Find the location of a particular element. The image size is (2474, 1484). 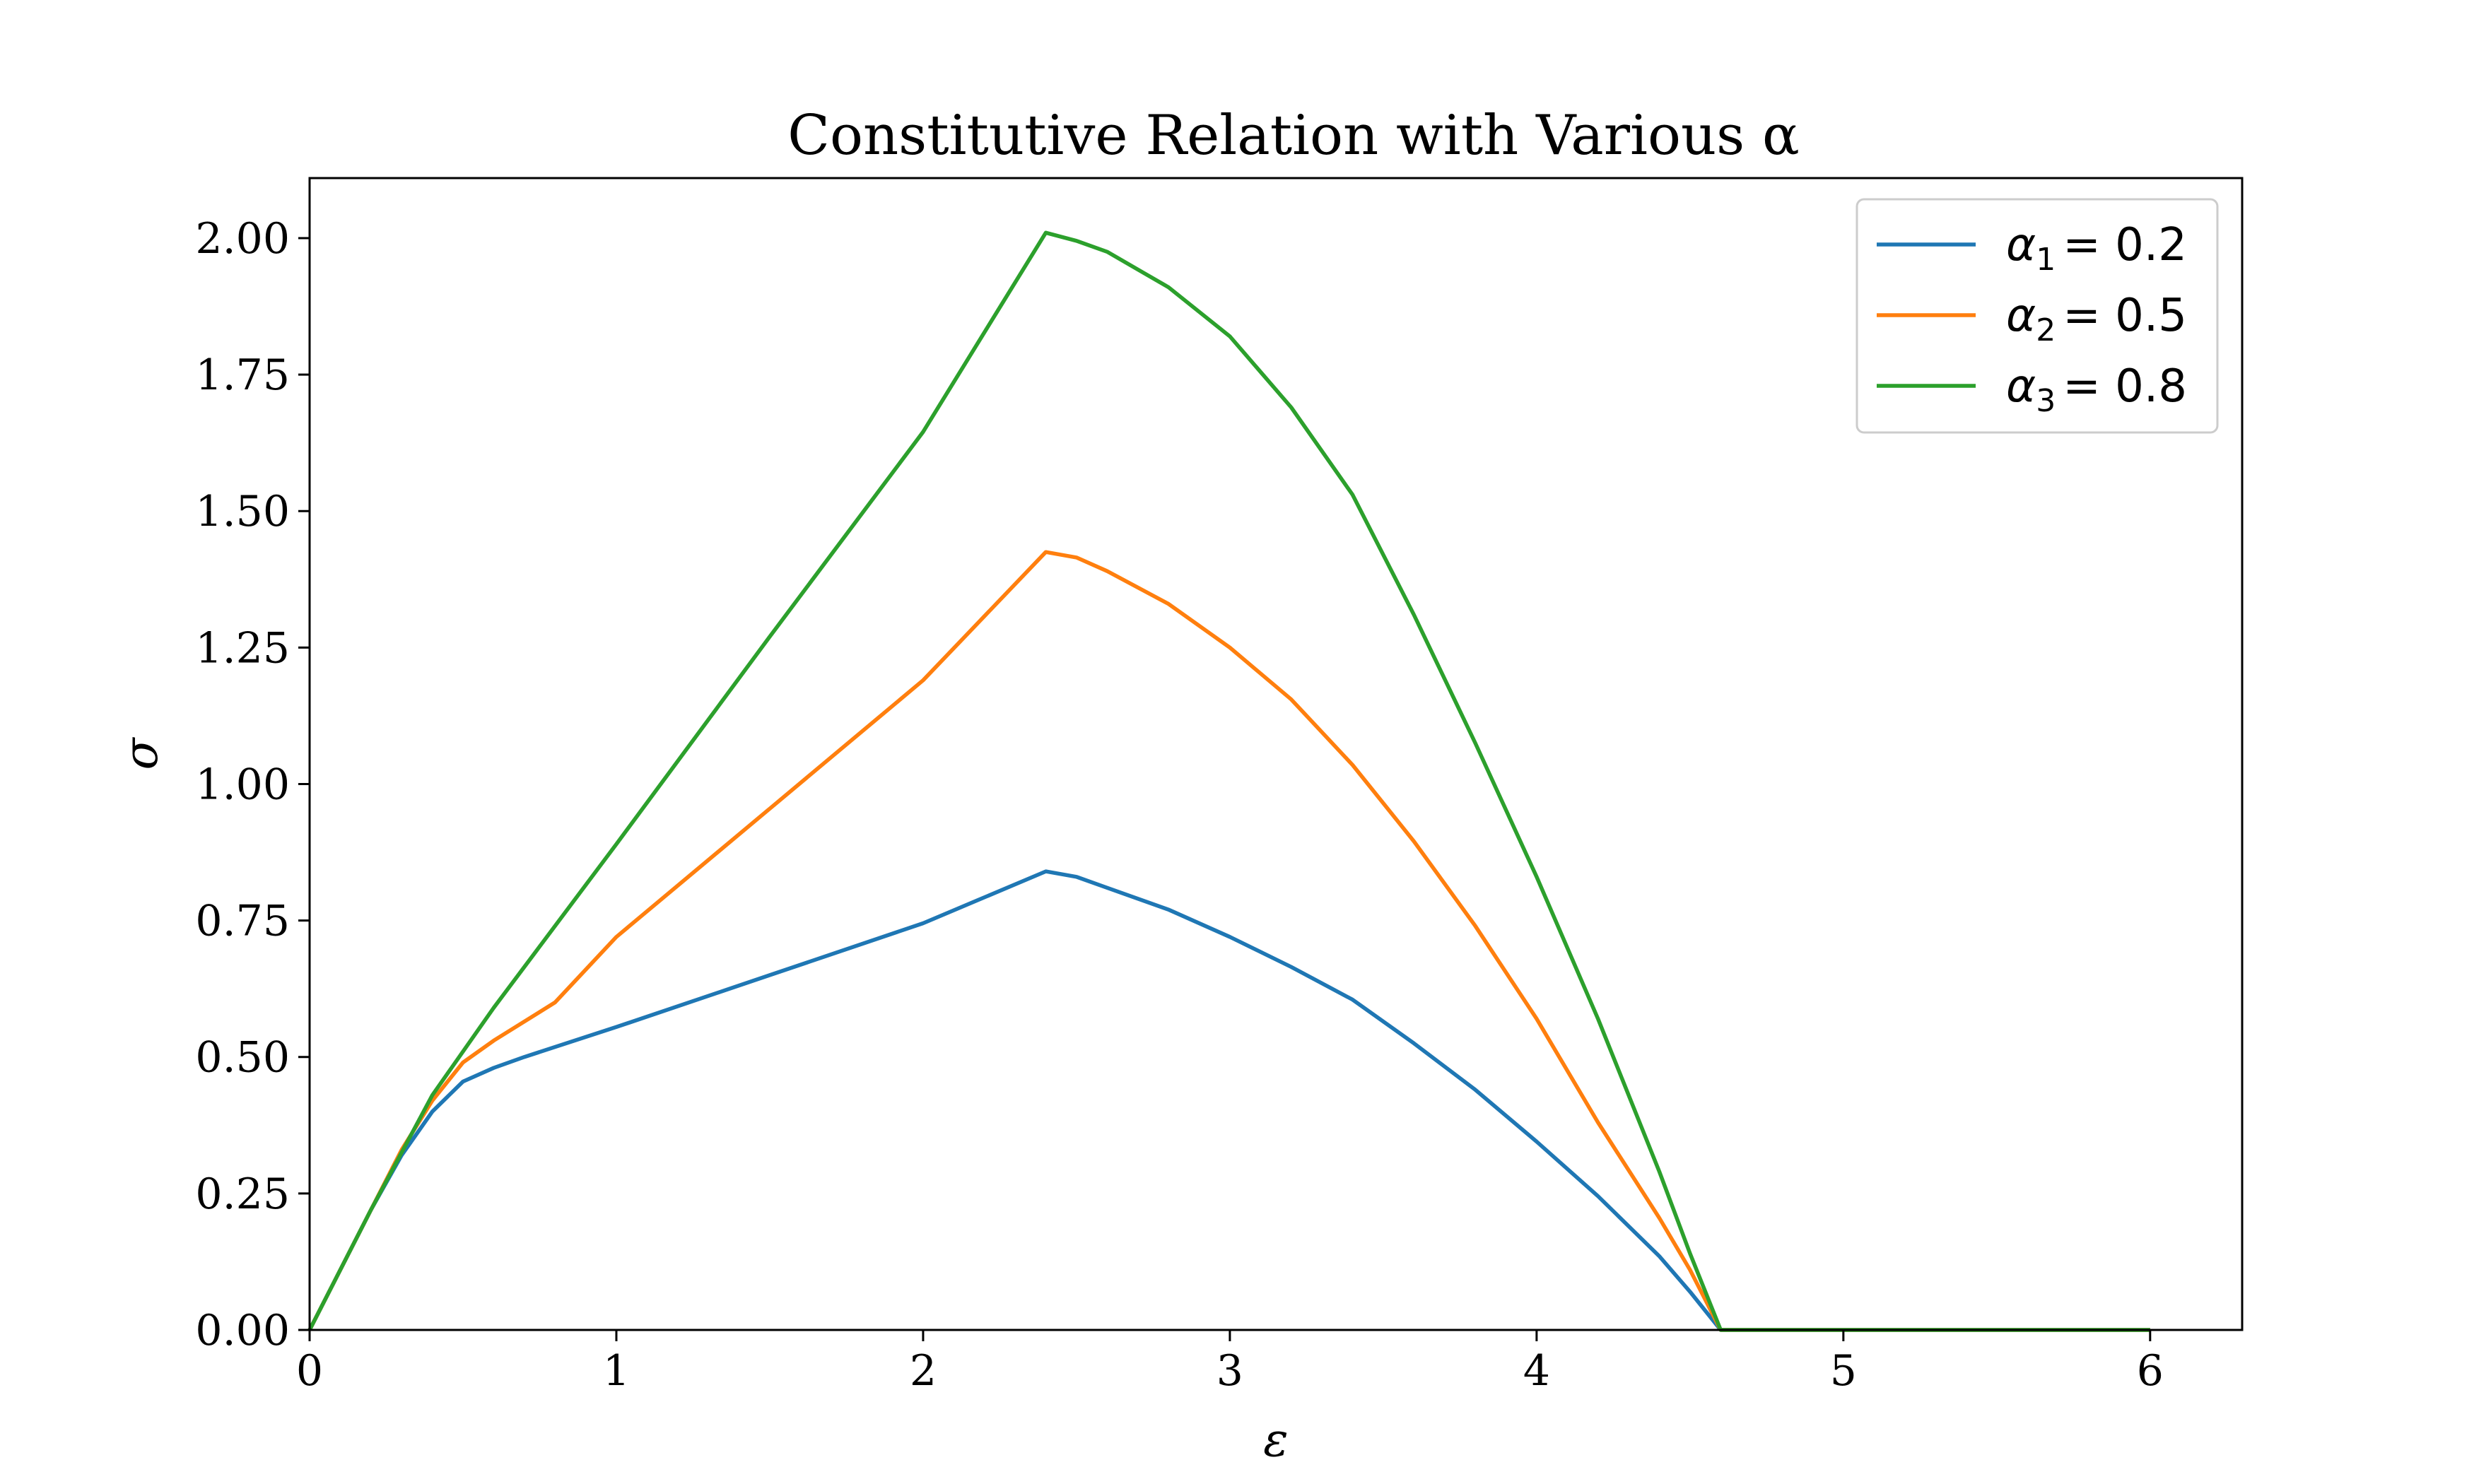

y-tick-label: 0.00 is located at coordinates (242, 1330).